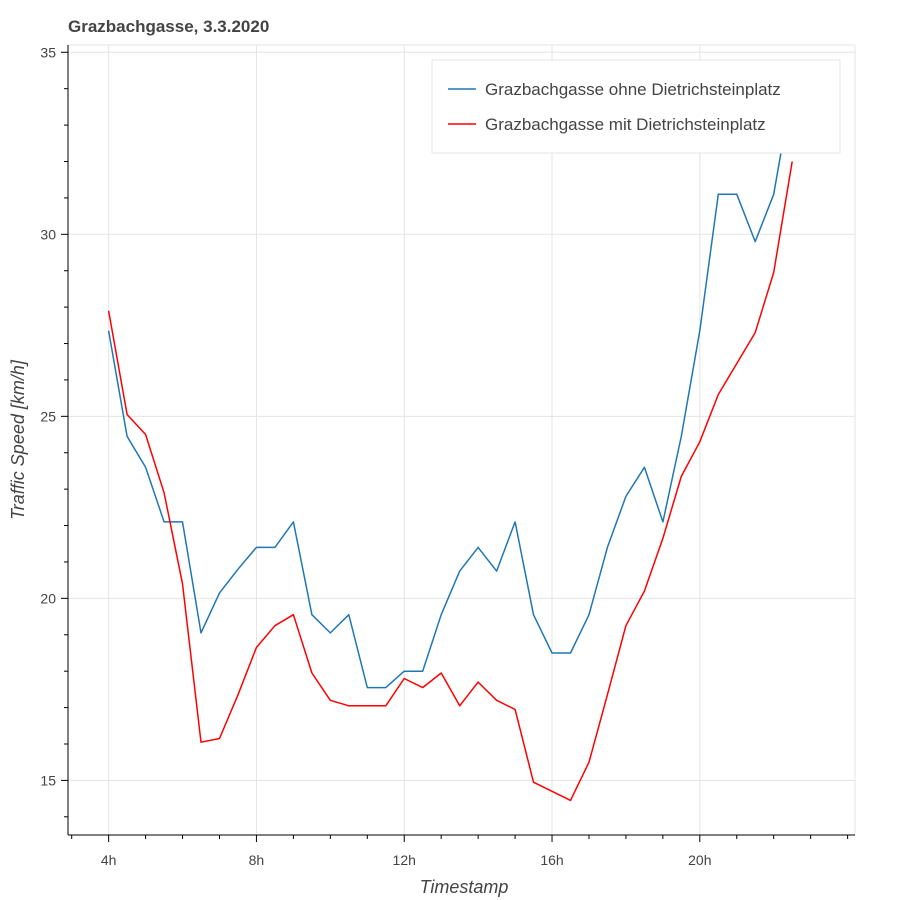 The image size is (900, 900). I want to click on legend-box, so click(636, 106).